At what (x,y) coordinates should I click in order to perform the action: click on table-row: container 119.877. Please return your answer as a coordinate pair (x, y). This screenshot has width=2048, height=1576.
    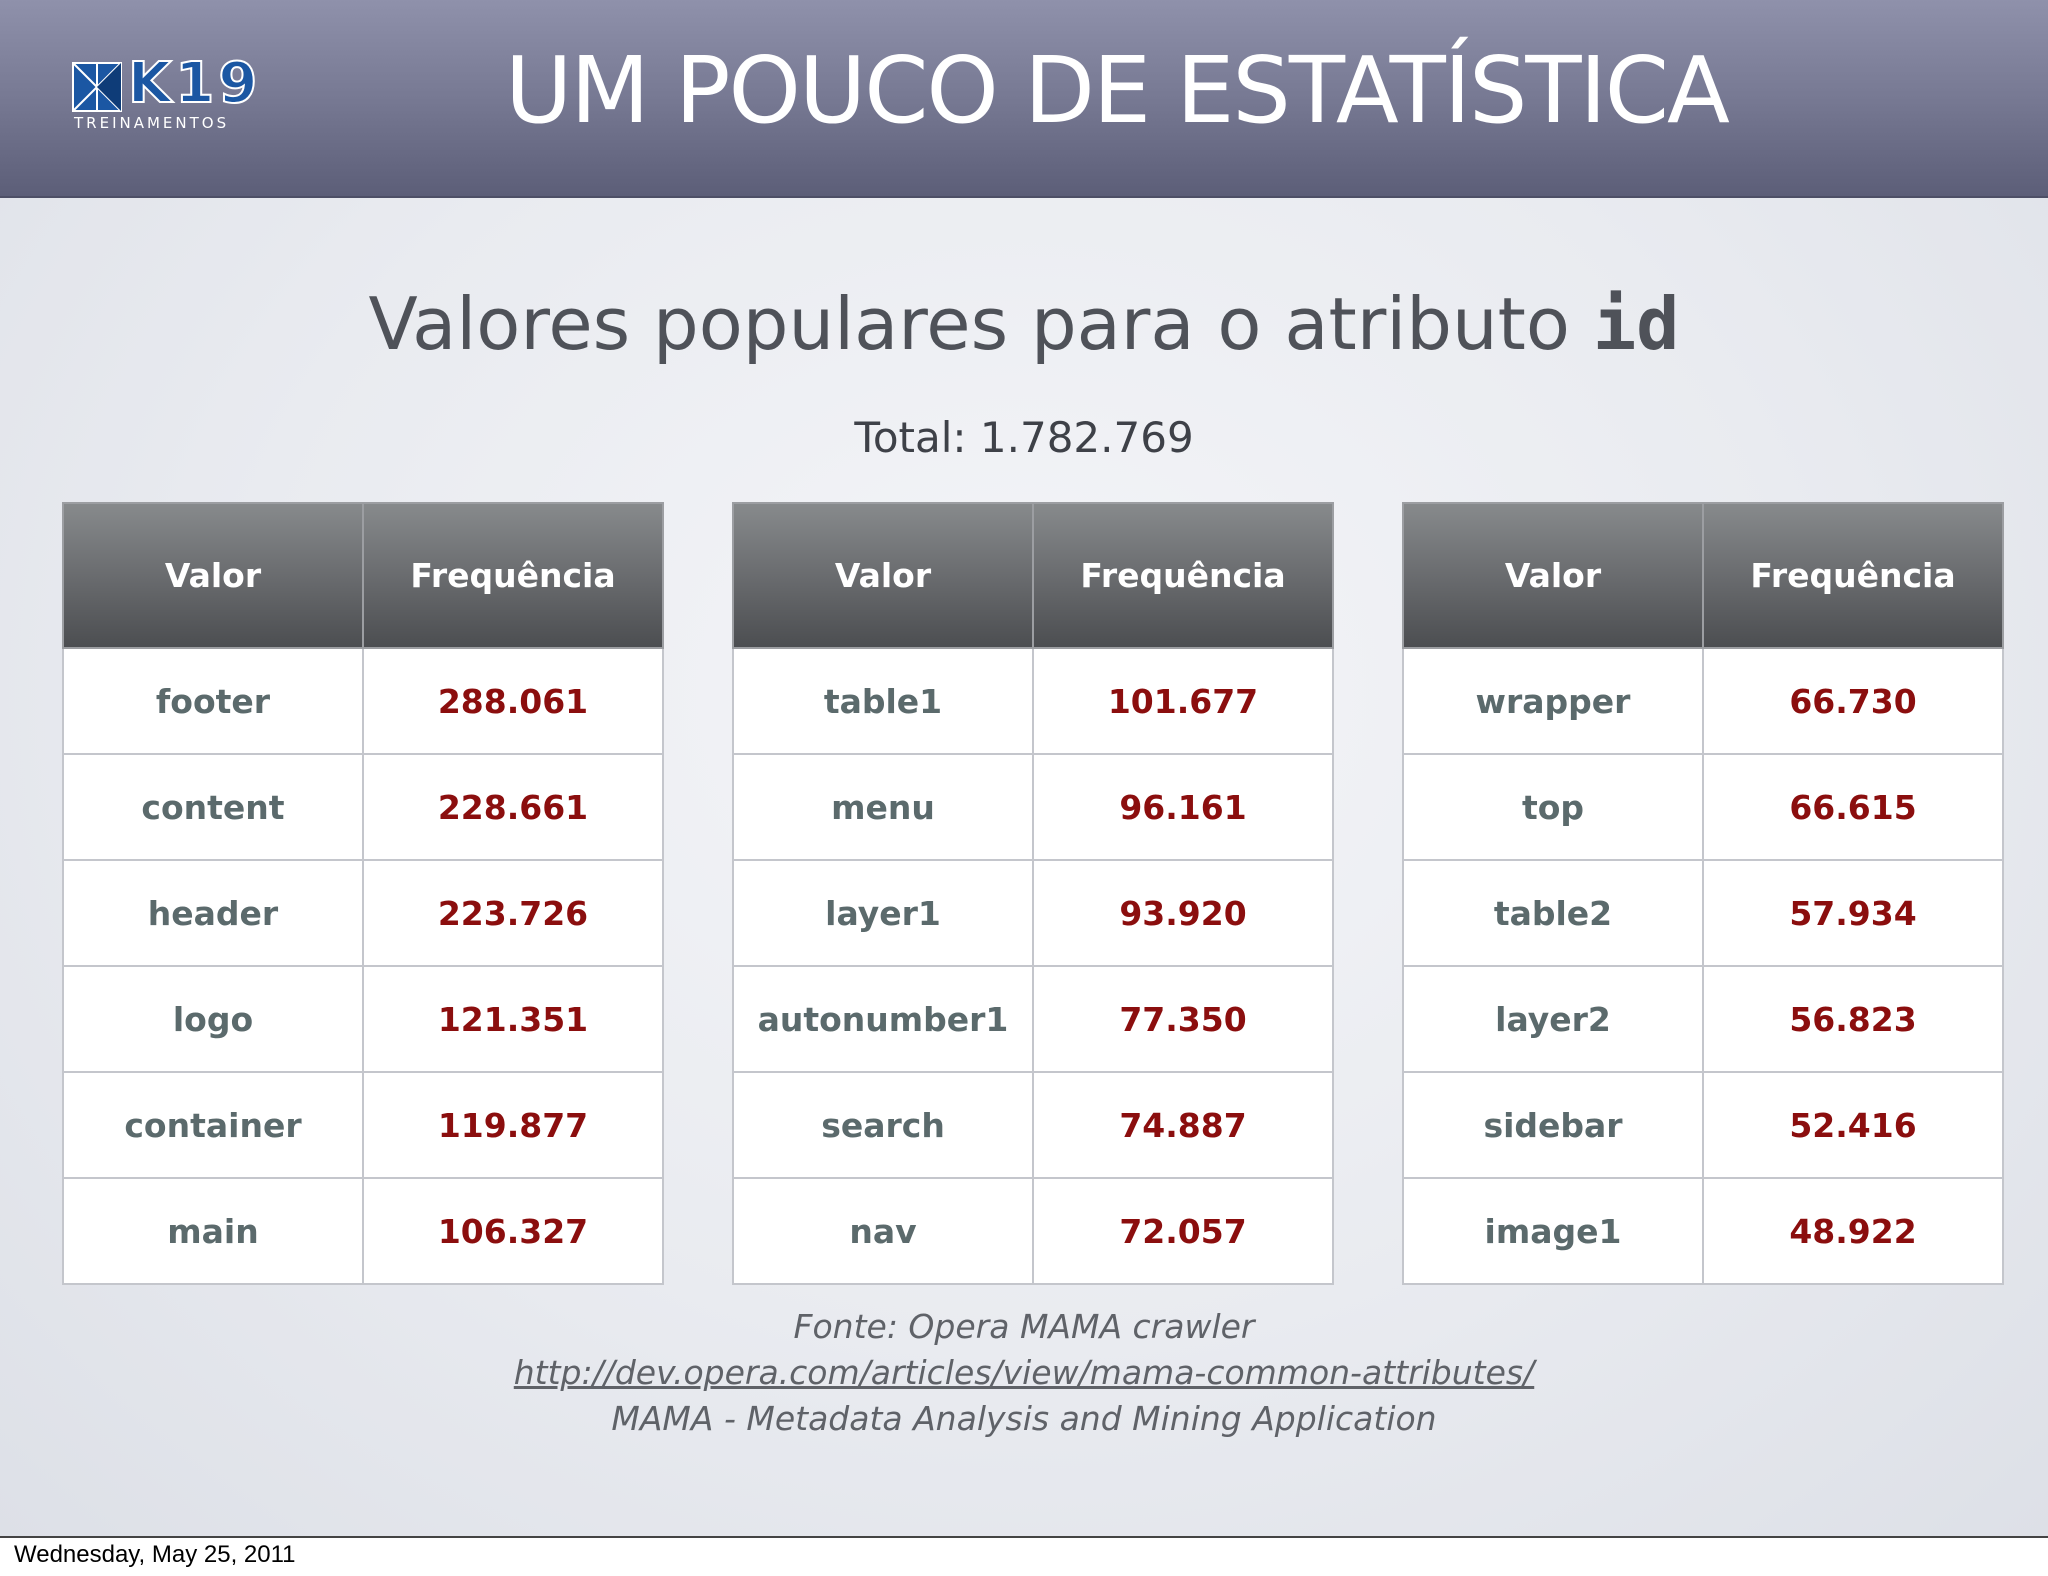
    Looking at the image, I should click on (363, 1125).